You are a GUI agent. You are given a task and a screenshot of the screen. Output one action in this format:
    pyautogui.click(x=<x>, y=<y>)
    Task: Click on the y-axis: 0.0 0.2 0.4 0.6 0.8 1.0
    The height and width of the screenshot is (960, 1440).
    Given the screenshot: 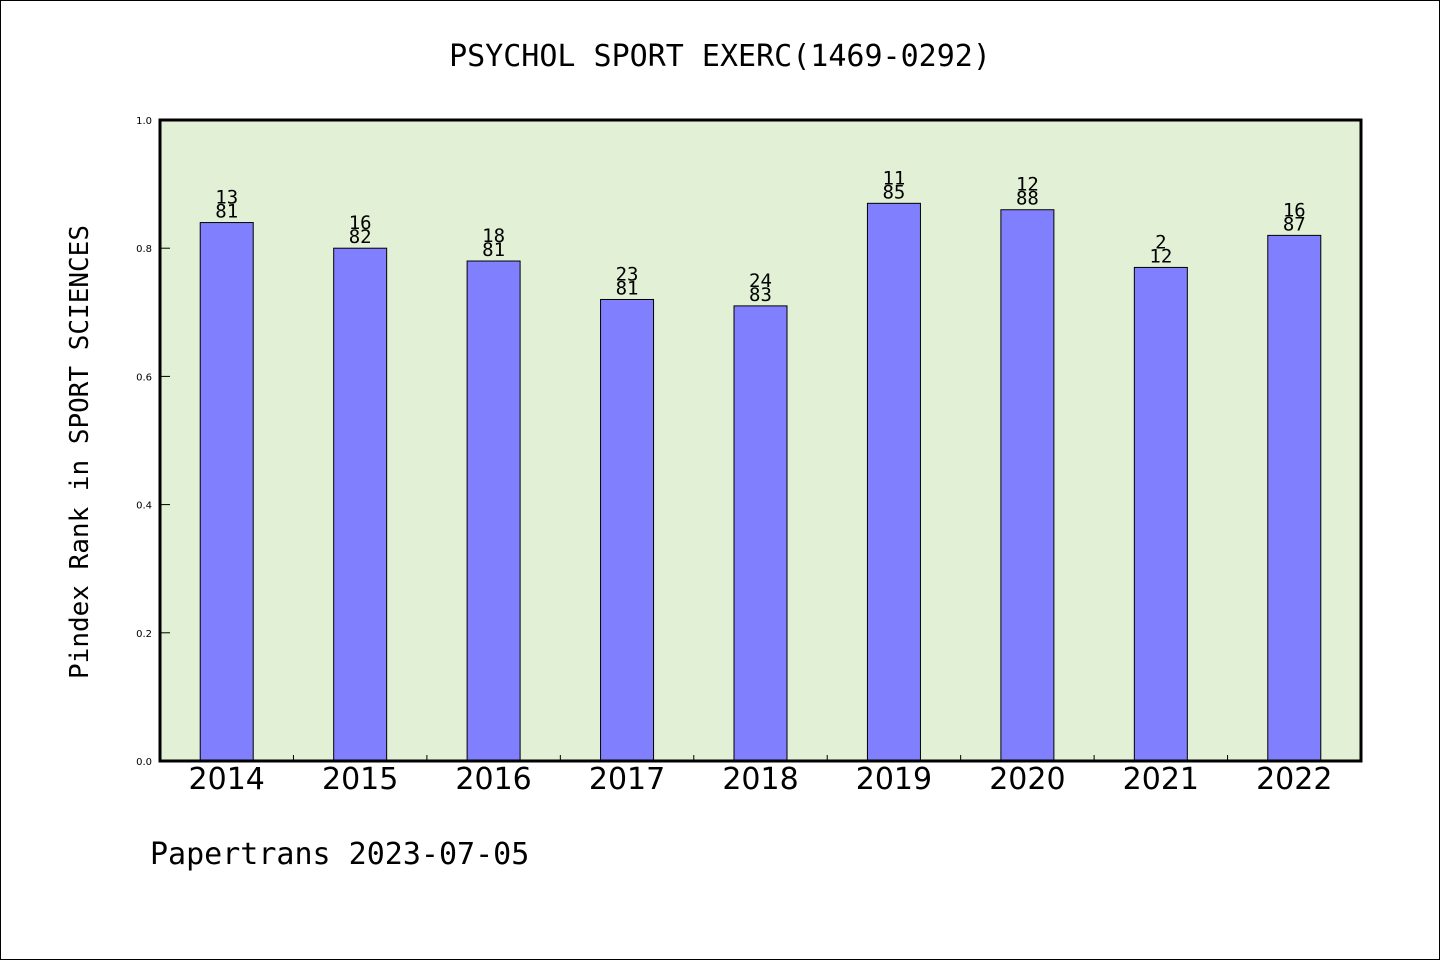 What is the action you would take?
    pyautogui.click(x=153, y=442)
    